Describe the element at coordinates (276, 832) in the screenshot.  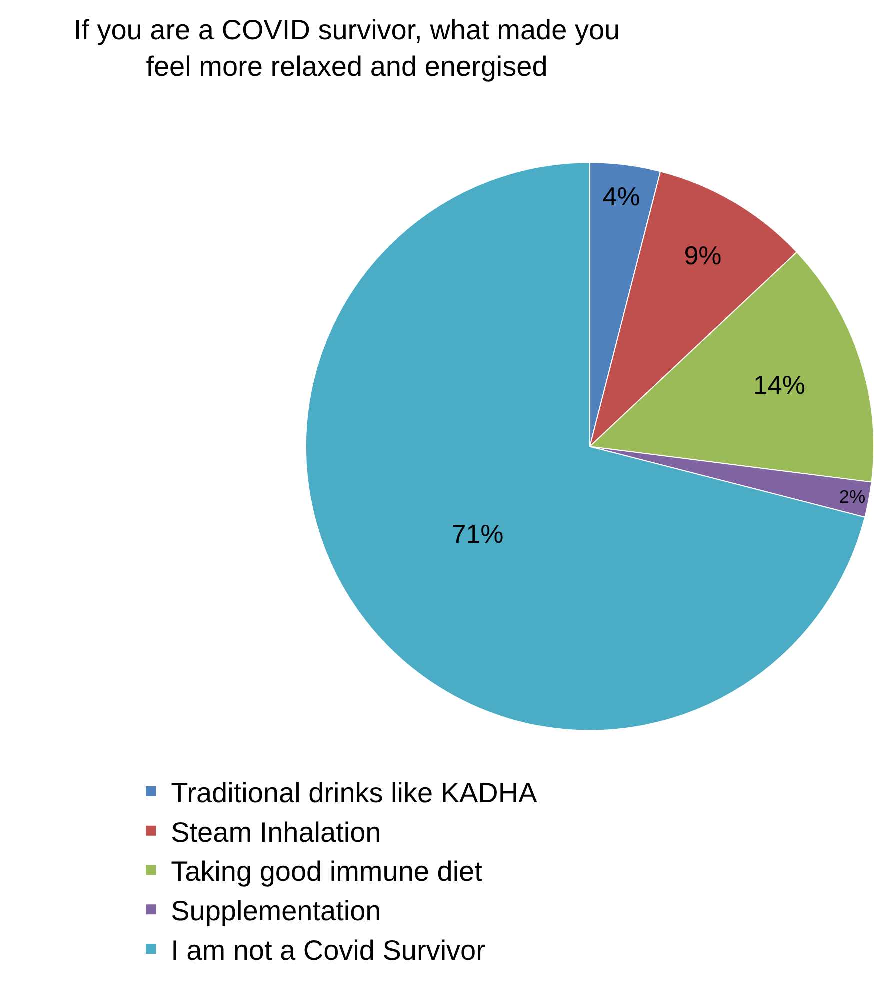
I see `legend-label: Steam Inhalation` at that location.